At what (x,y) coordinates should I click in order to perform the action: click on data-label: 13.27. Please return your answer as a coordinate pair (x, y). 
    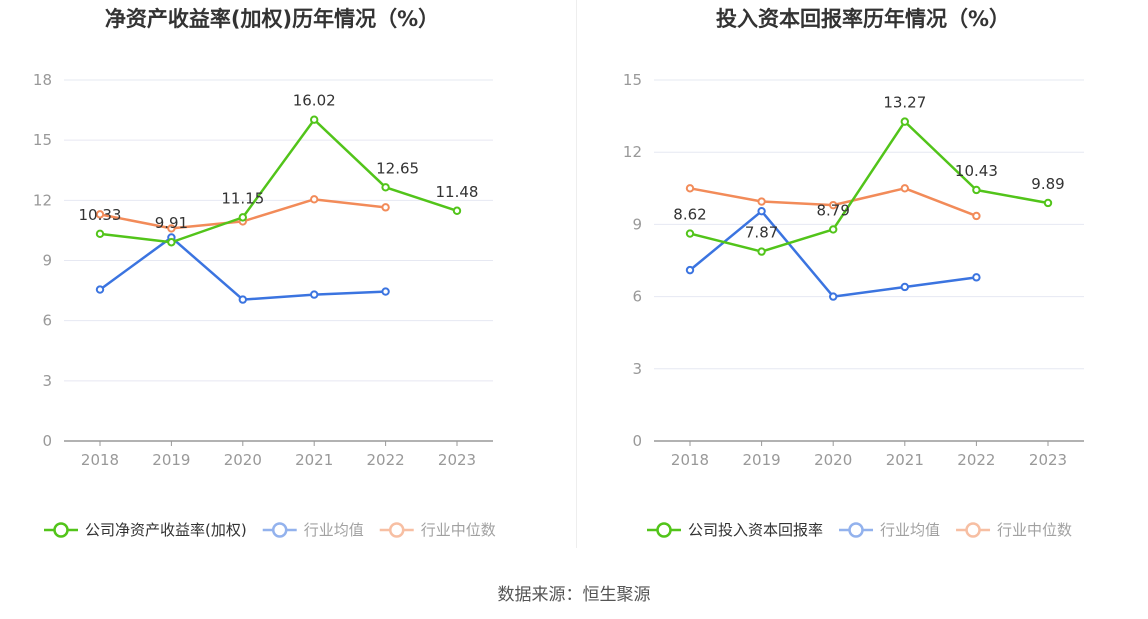
    Looking at the image, I should click on (904, 103).